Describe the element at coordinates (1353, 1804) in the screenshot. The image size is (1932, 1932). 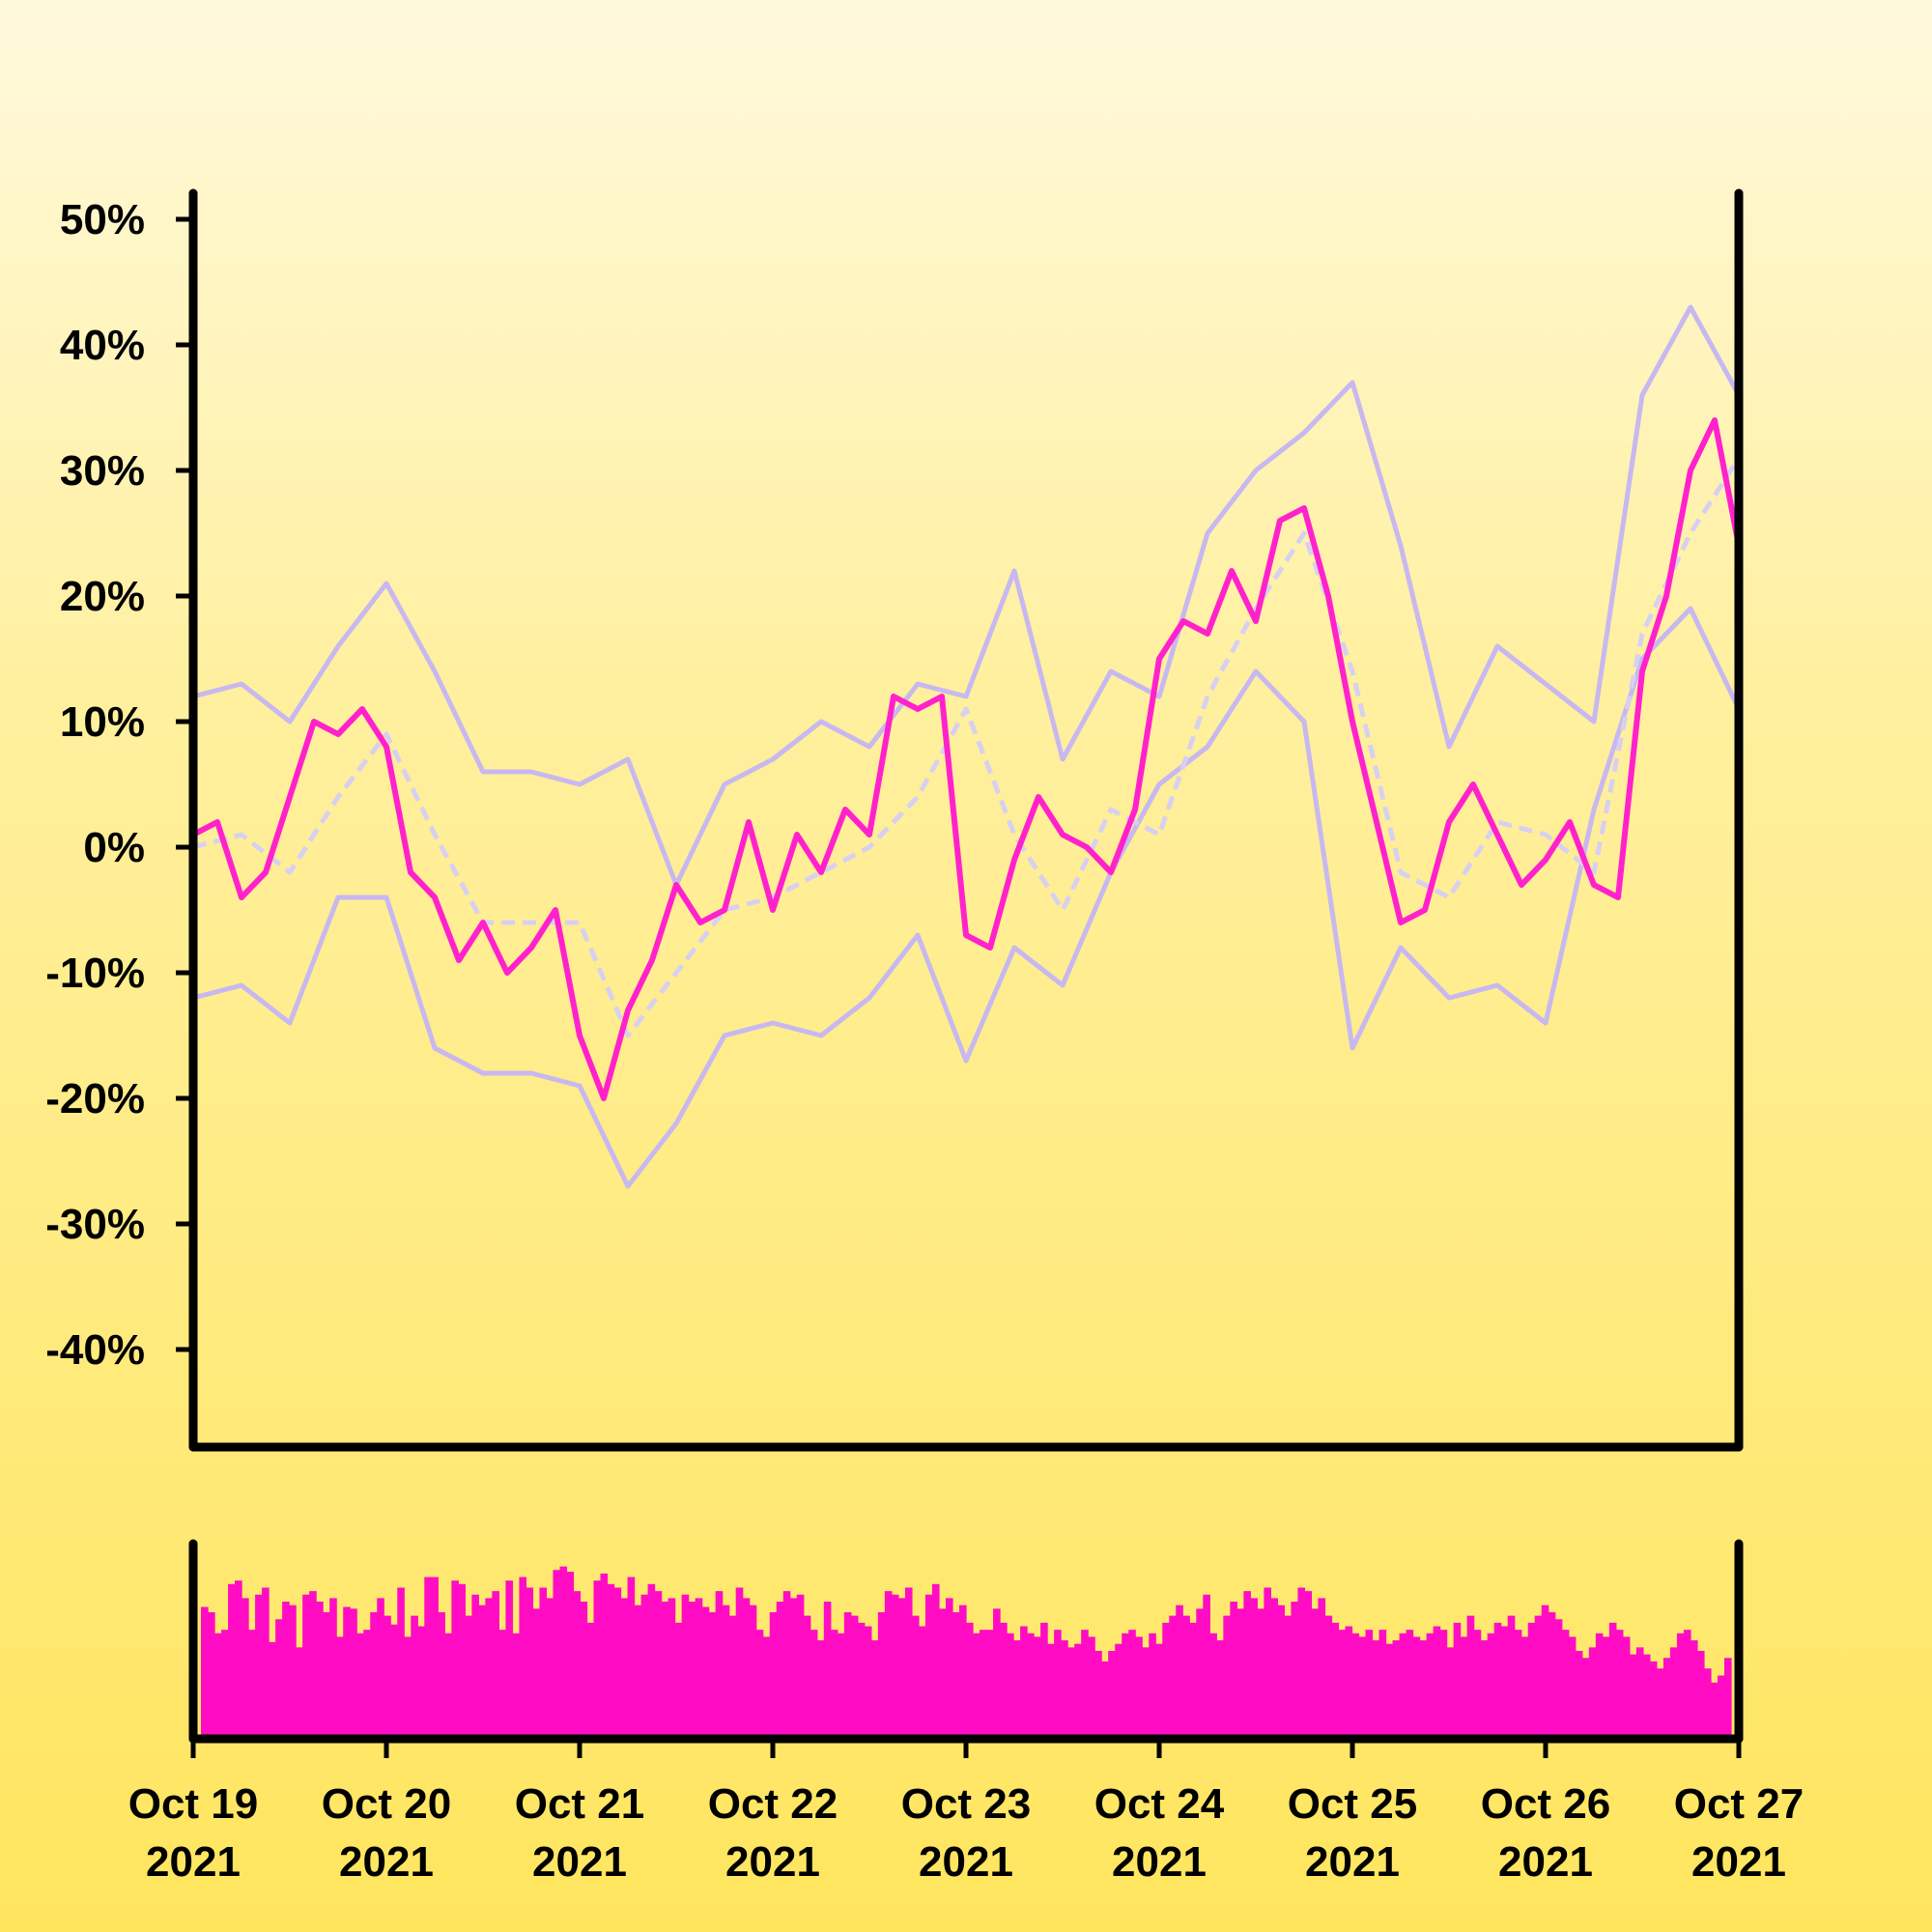
I see `x-tick-label: Oct 25` at that location.